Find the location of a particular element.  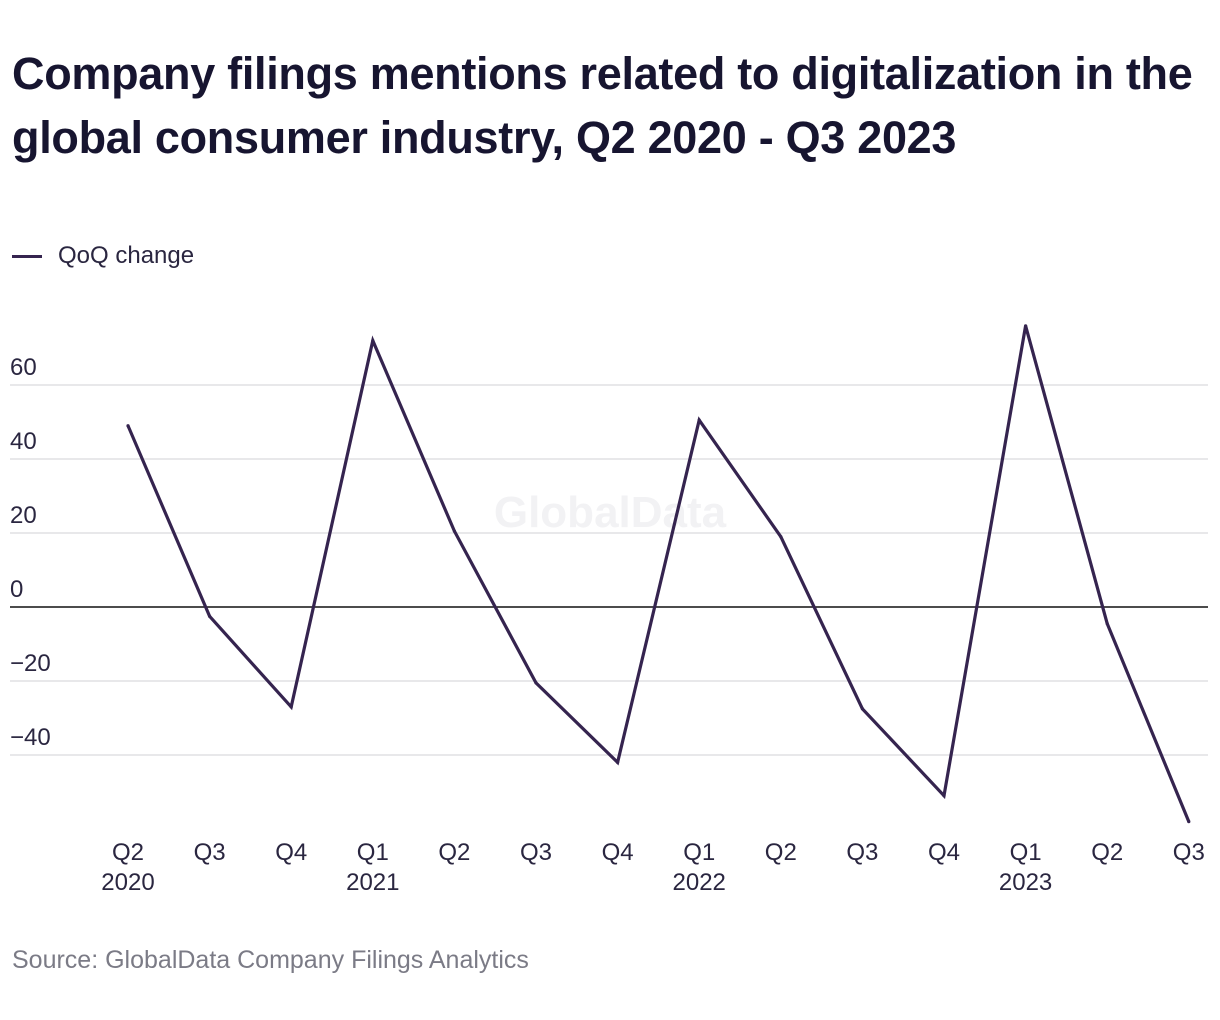

y-tick-label: 40 is located at coordinates (23, 441).